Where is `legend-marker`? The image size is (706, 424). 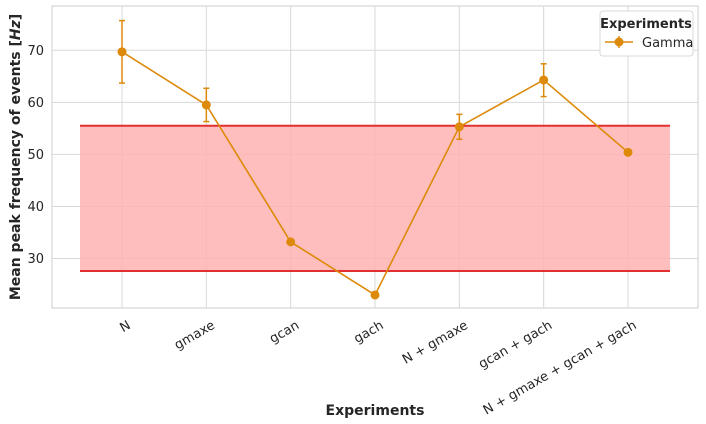
legend-marker is located at coordinates (619, 42).